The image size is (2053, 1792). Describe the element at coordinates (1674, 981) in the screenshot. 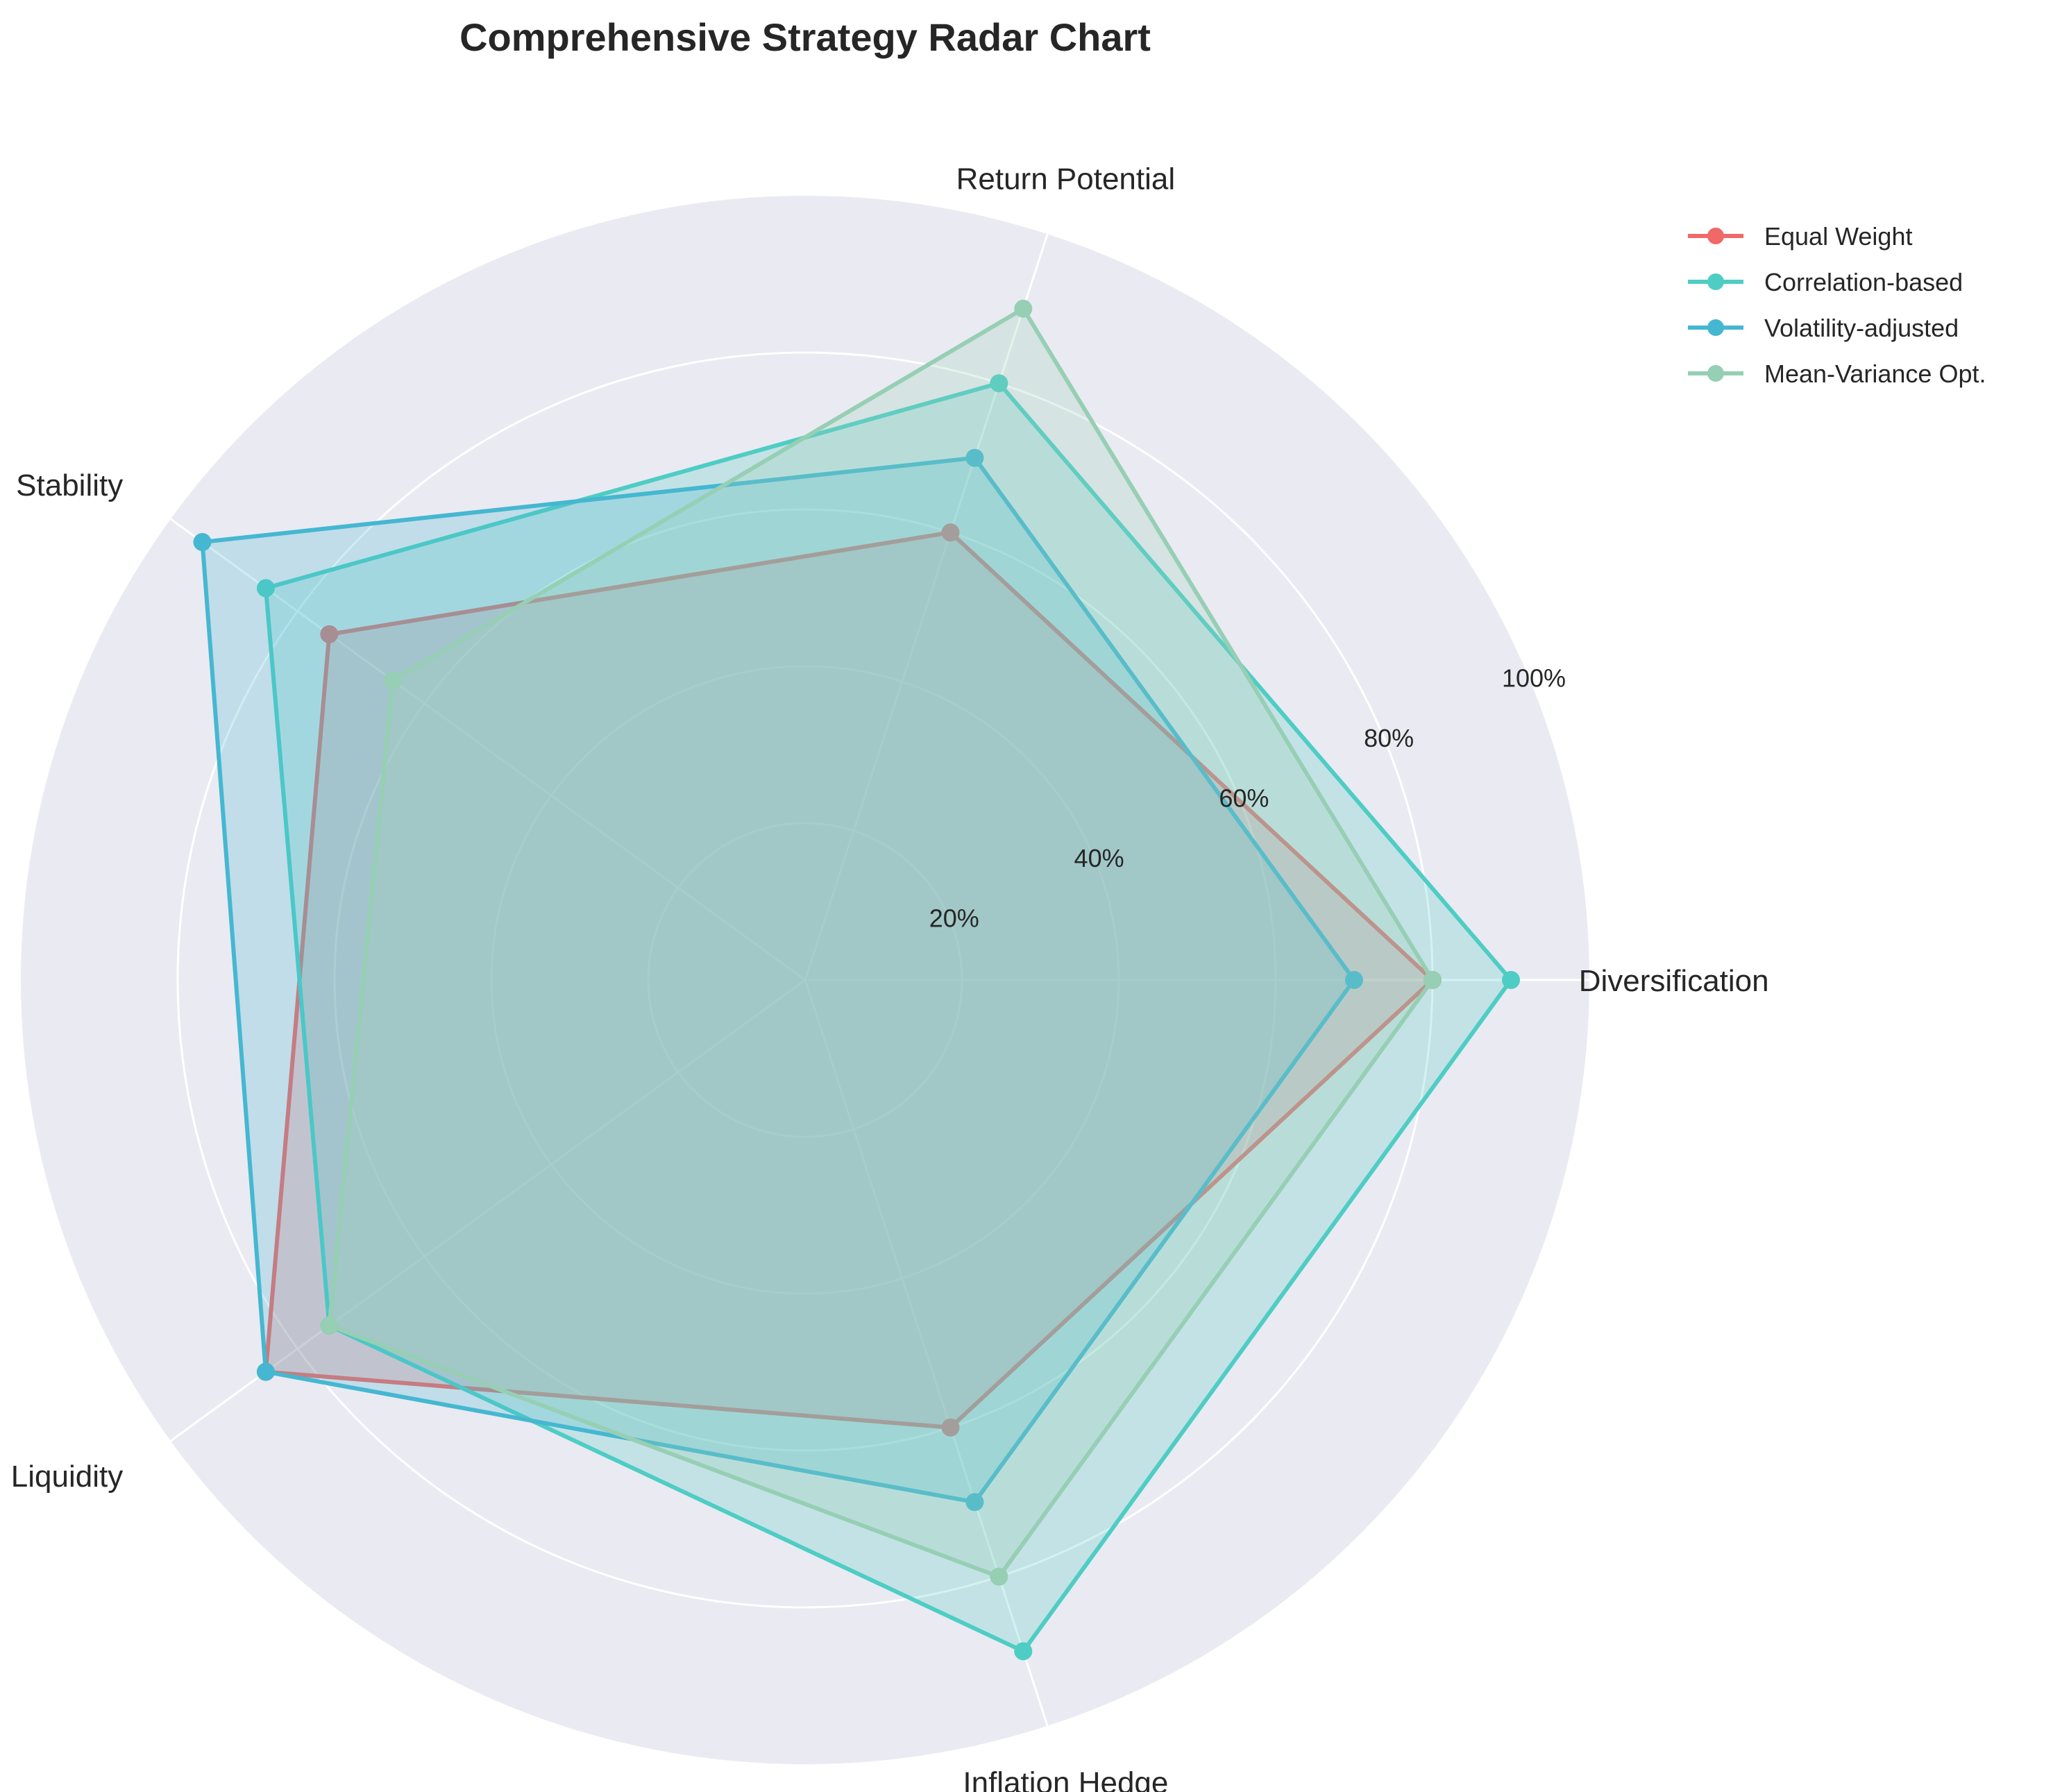

I see `axis-label-0: Diversification` at that location.